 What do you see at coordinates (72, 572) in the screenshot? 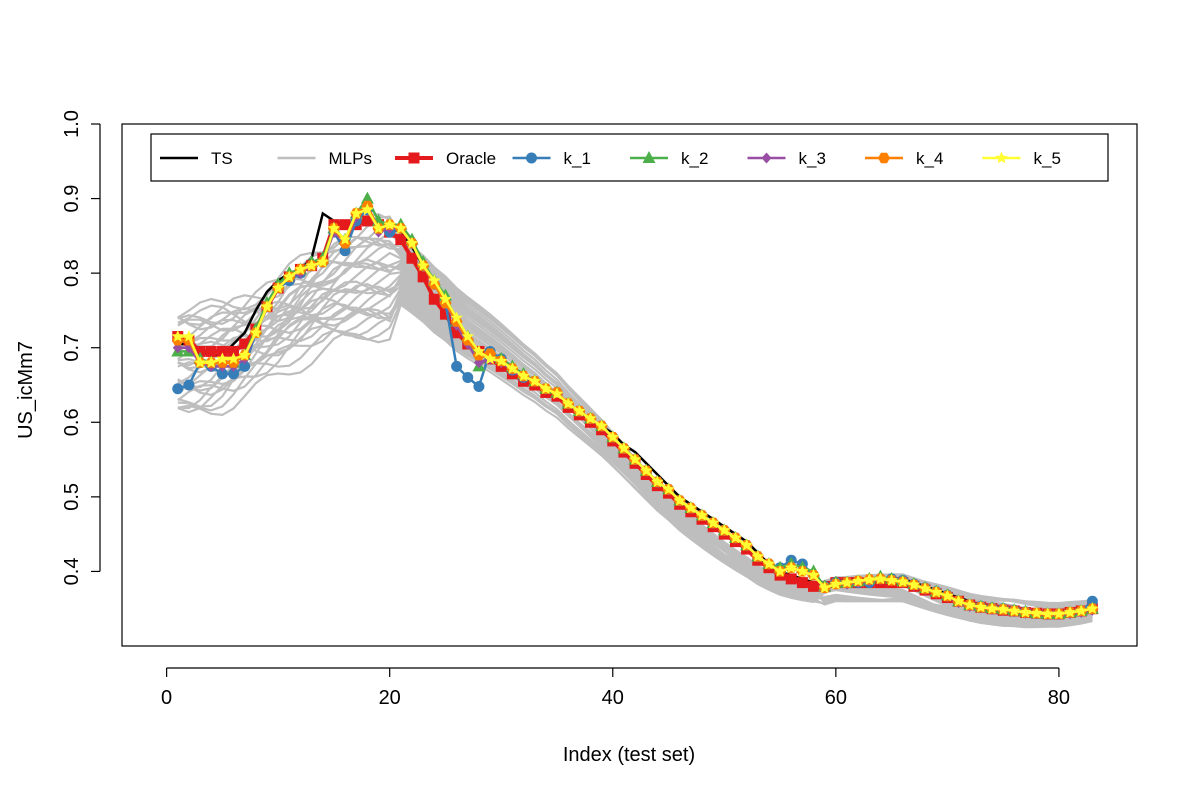
I see `y-tick-label: 0.4` at bounding box center [72, 572].